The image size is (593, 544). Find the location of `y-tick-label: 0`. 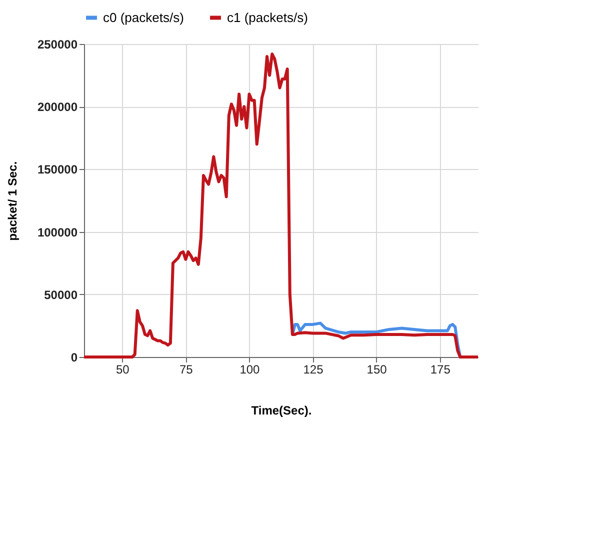

y-tick-label: 0 is located at coordinates (74, 357).